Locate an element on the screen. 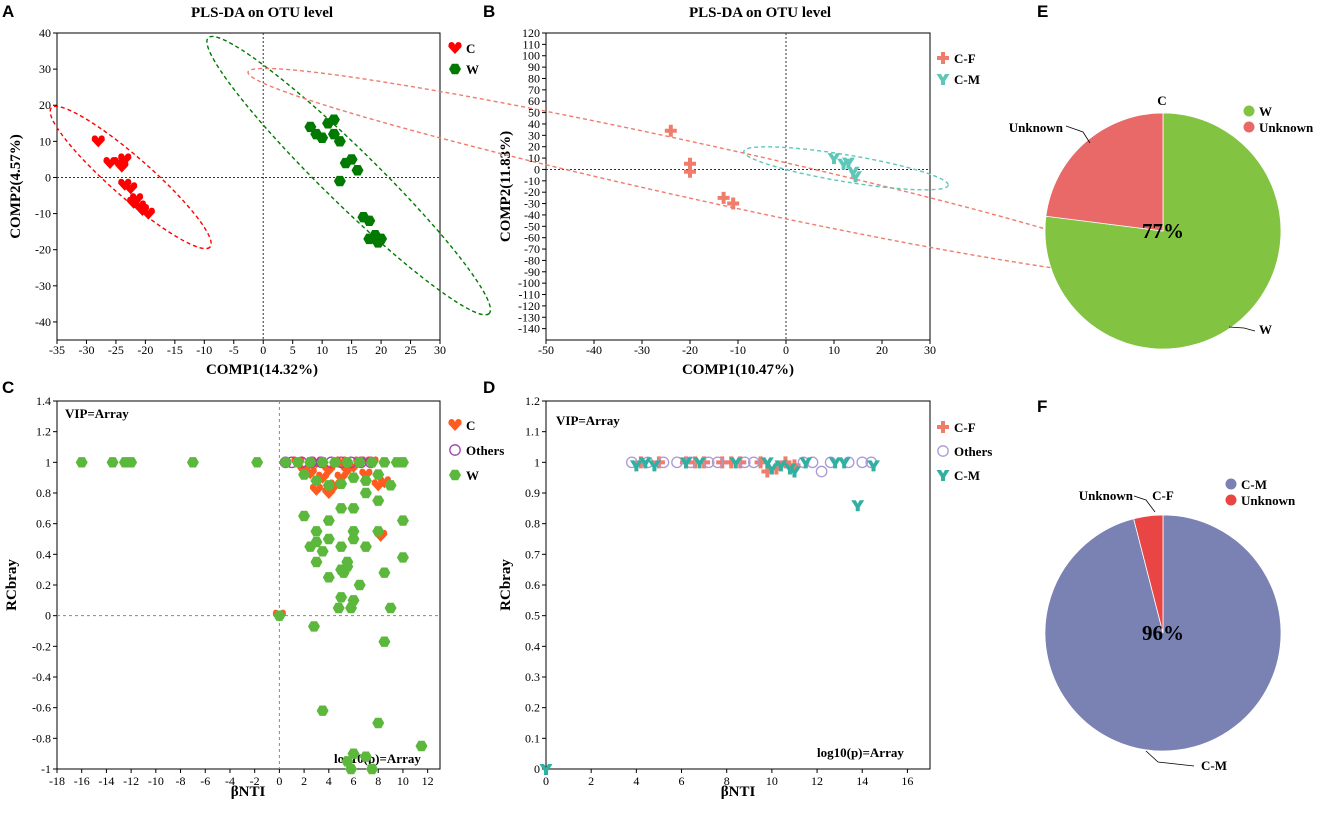  y-tick-label: 80 is located at coordinates (534, 78).